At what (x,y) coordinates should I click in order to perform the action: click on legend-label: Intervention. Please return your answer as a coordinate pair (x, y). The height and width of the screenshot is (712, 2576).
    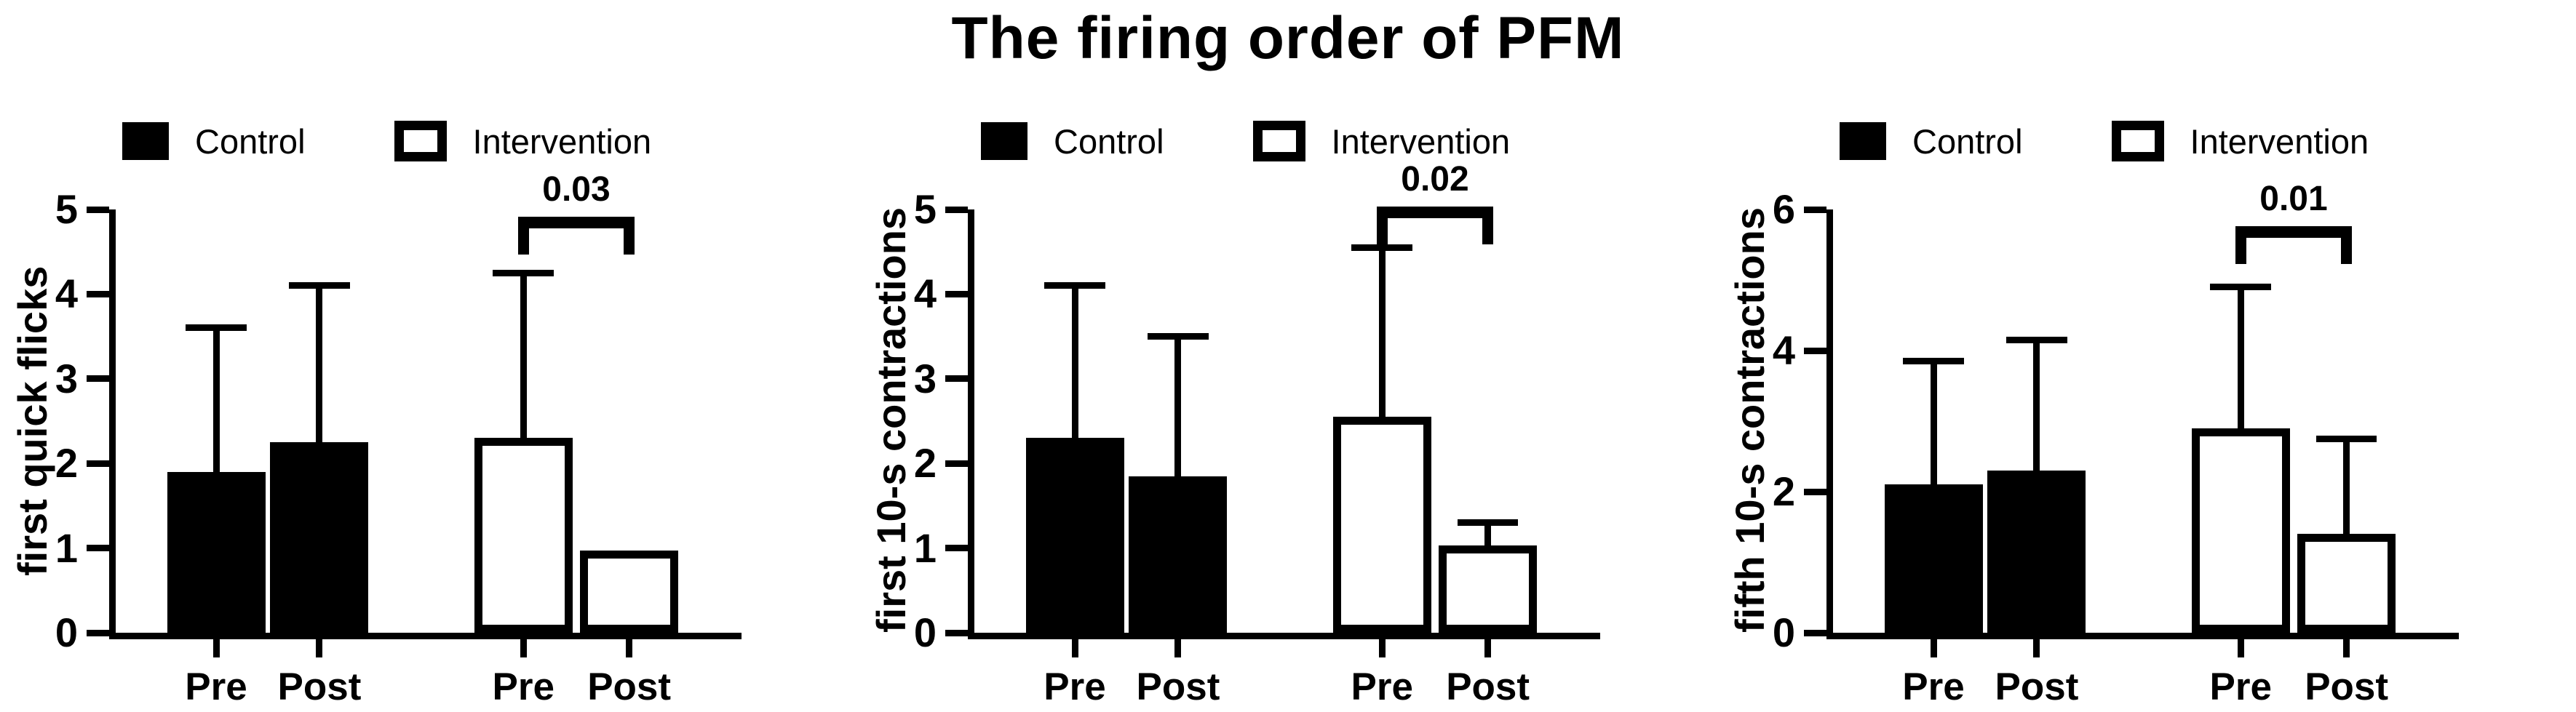
    Looking at the image, I should click on (1421, 141).